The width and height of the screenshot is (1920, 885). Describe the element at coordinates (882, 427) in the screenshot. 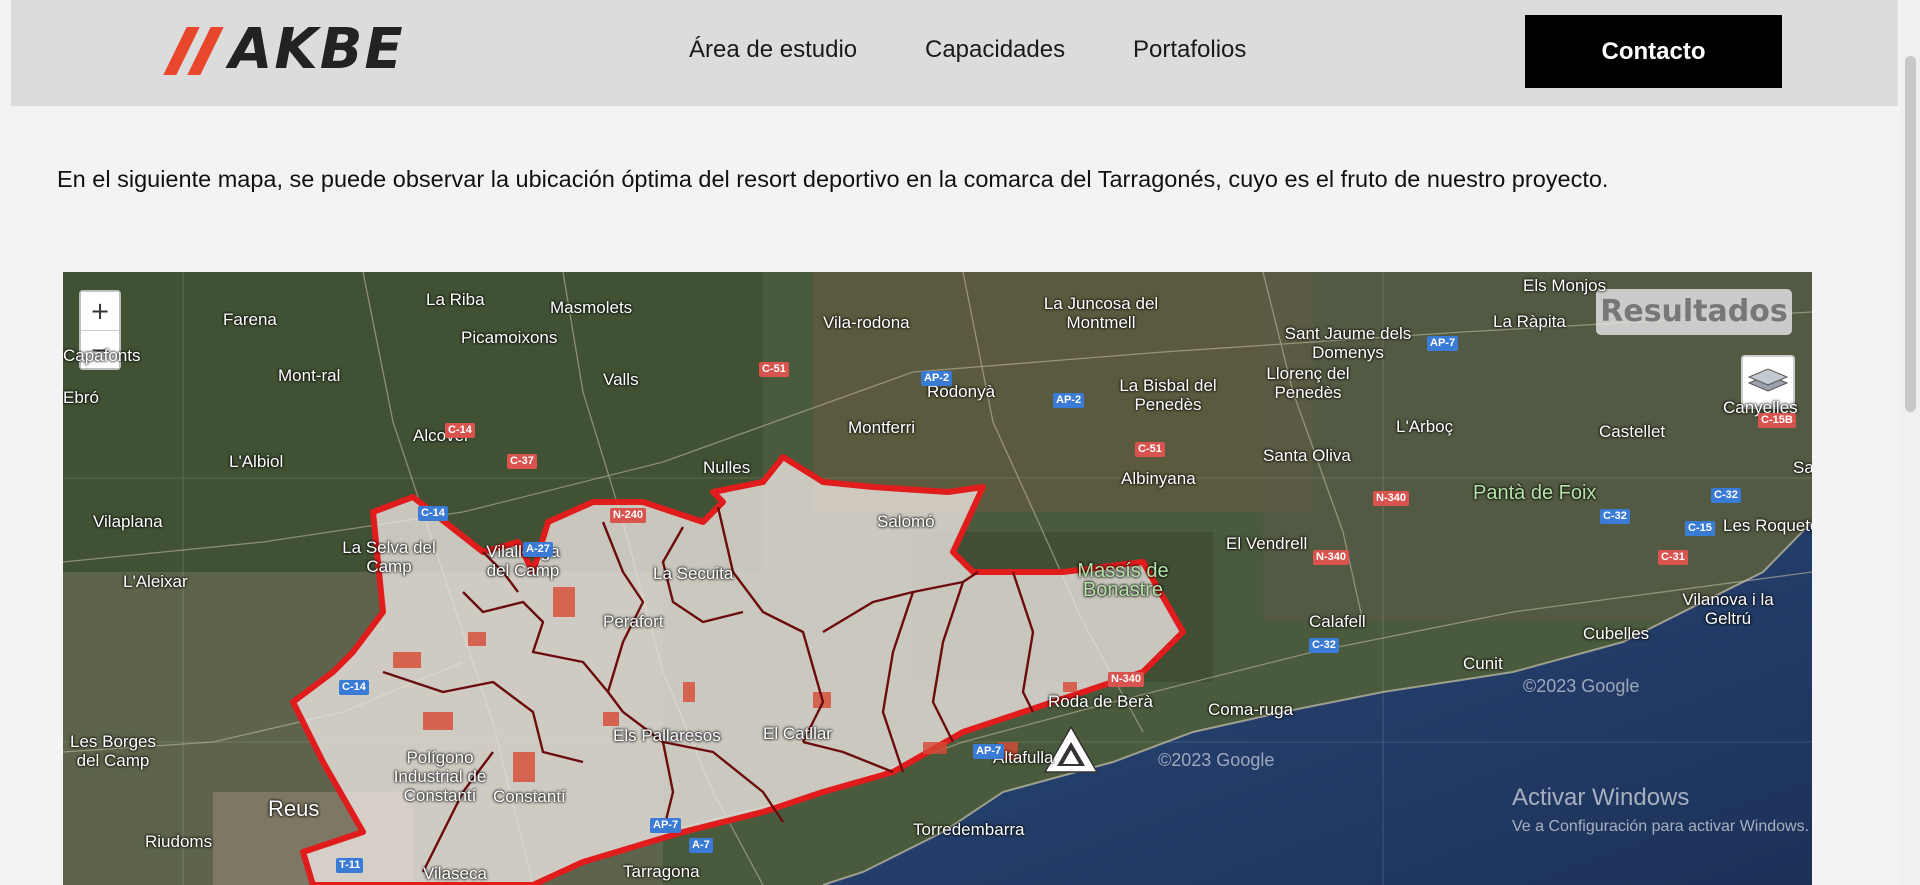

I see `place-label: Montferri` at that location.